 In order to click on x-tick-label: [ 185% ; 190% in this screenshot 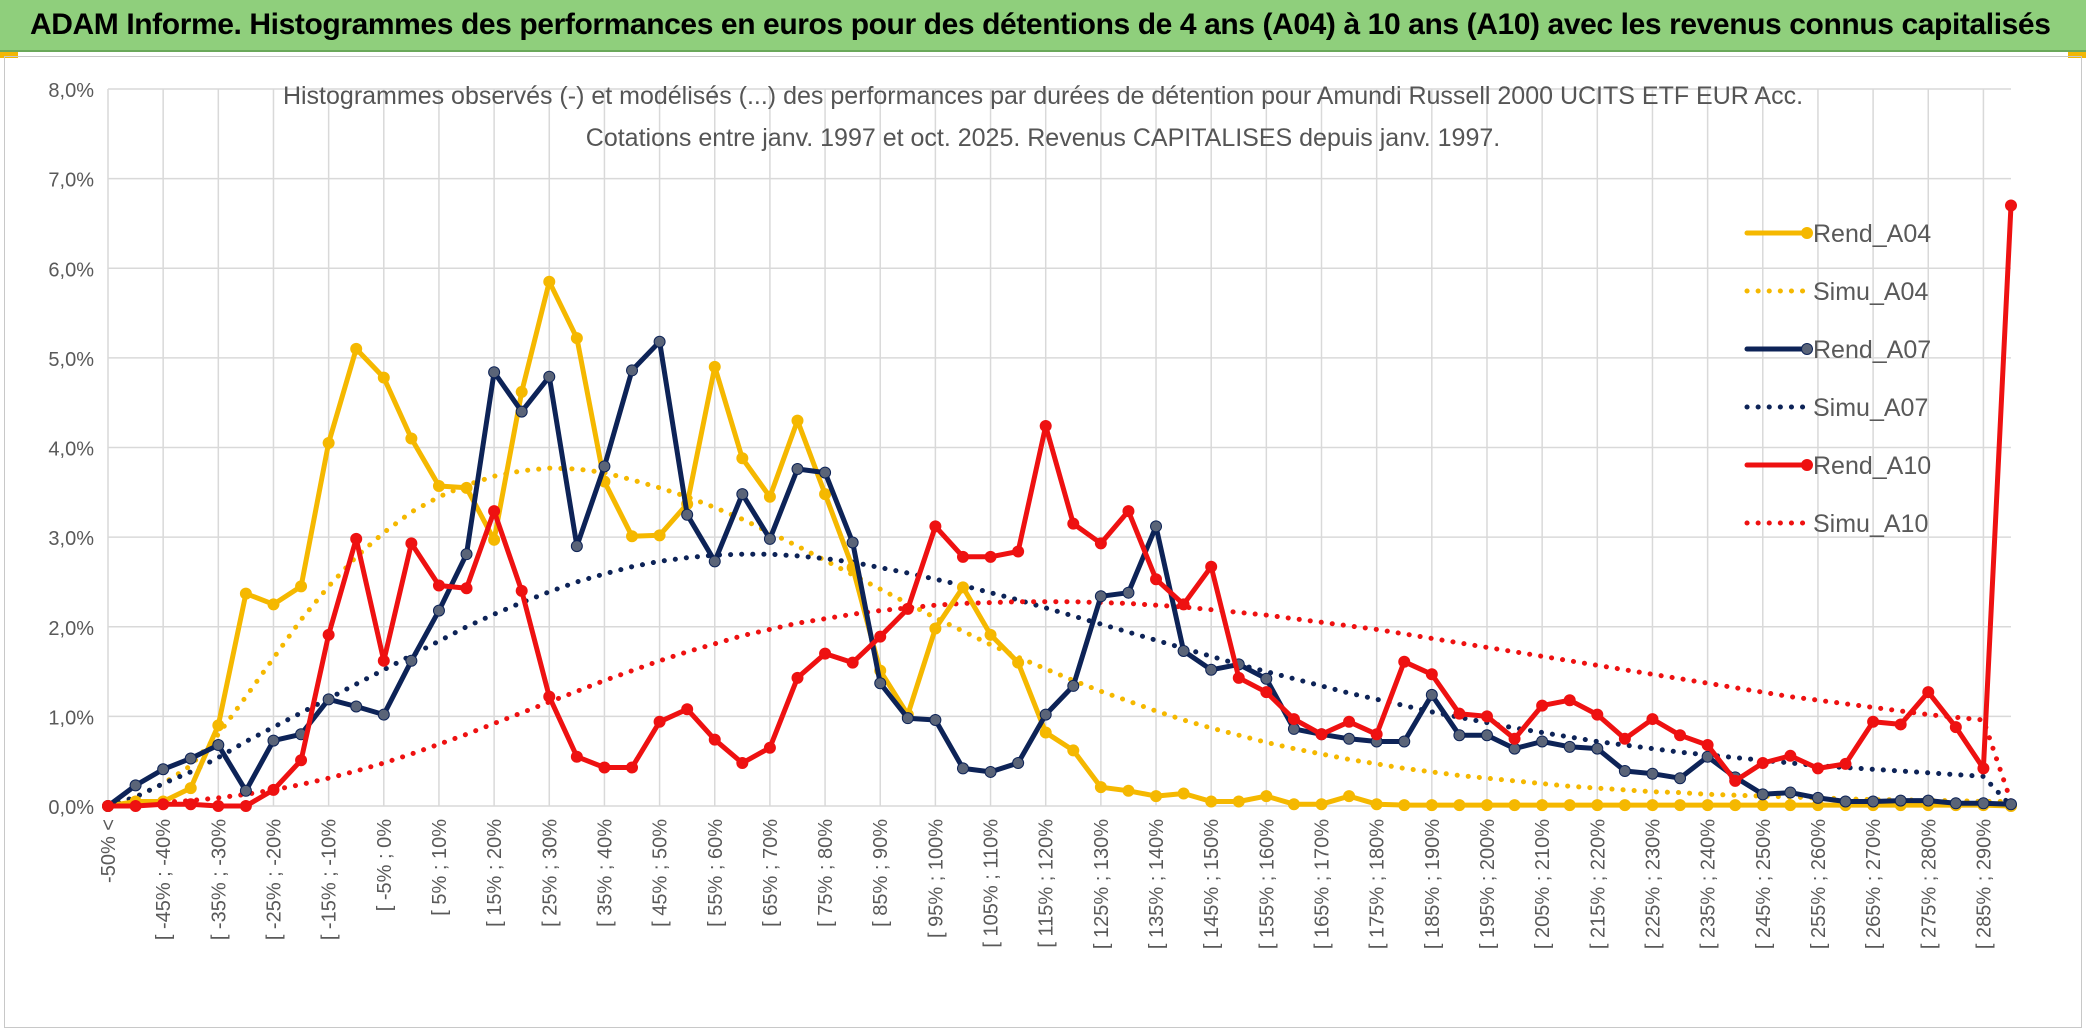, I will do `click(1433, 884)`.